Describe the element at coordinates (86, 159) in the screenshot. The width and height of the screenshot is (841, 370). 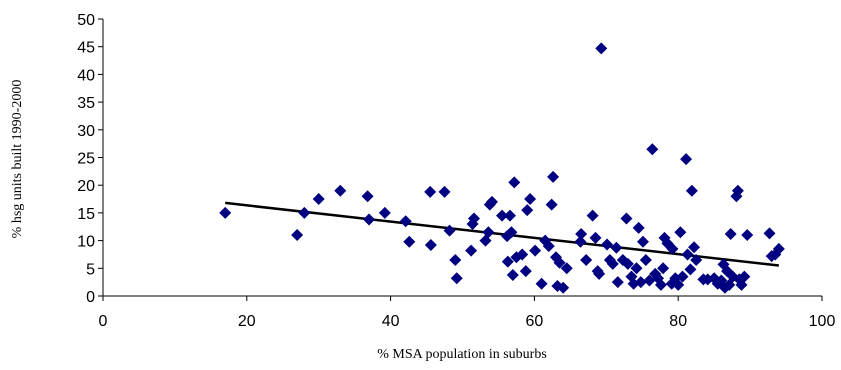
I see `y-tick-label: 25` at that location.